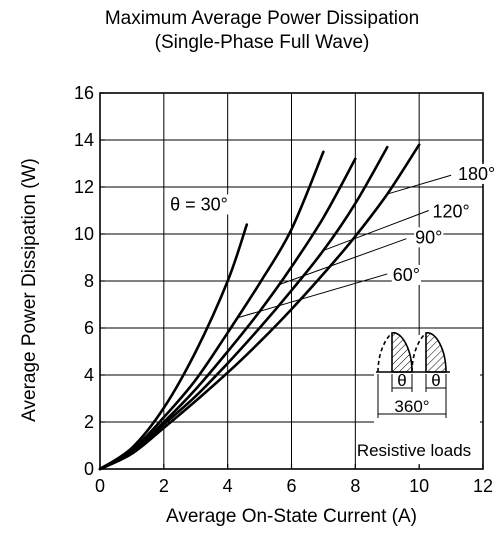 This screenshot has height=553, width=495. Describe the element at coordinates (84, 234) in the screenshot. I see `y-tick-label: 10` at that location.